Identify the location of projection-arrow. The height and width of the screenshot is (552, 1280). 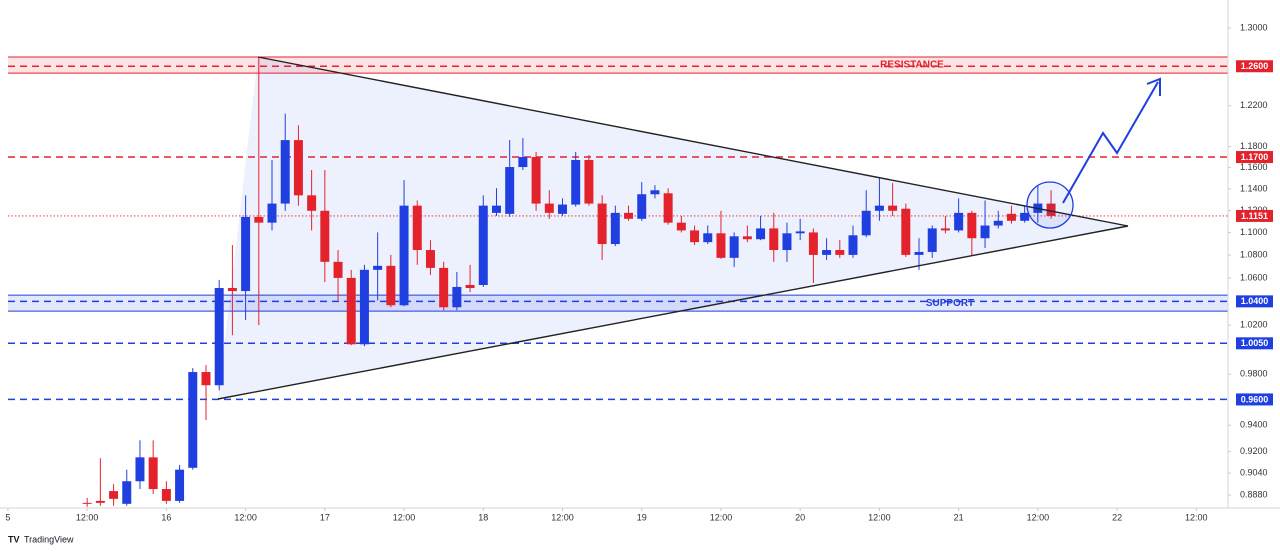
(1110, 142).